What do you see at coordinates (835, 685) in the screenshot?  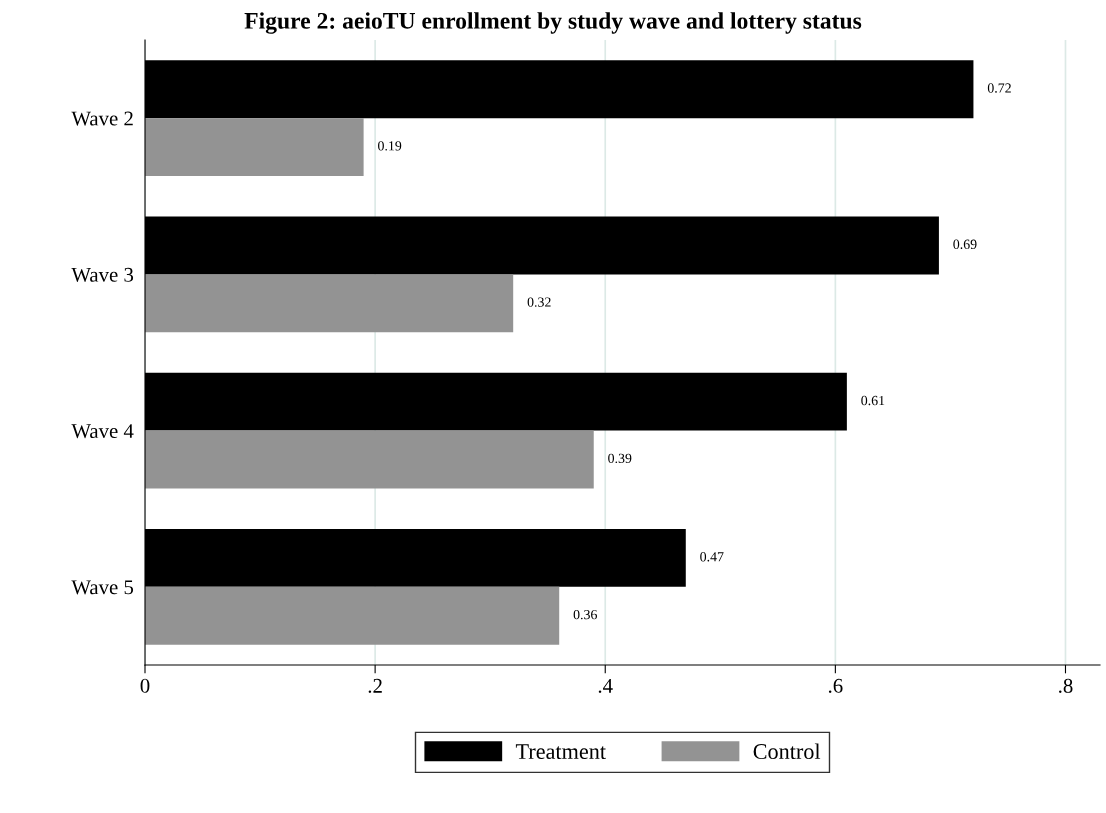 I see `x-tick-label: .6` at bounding box center [835, 685].